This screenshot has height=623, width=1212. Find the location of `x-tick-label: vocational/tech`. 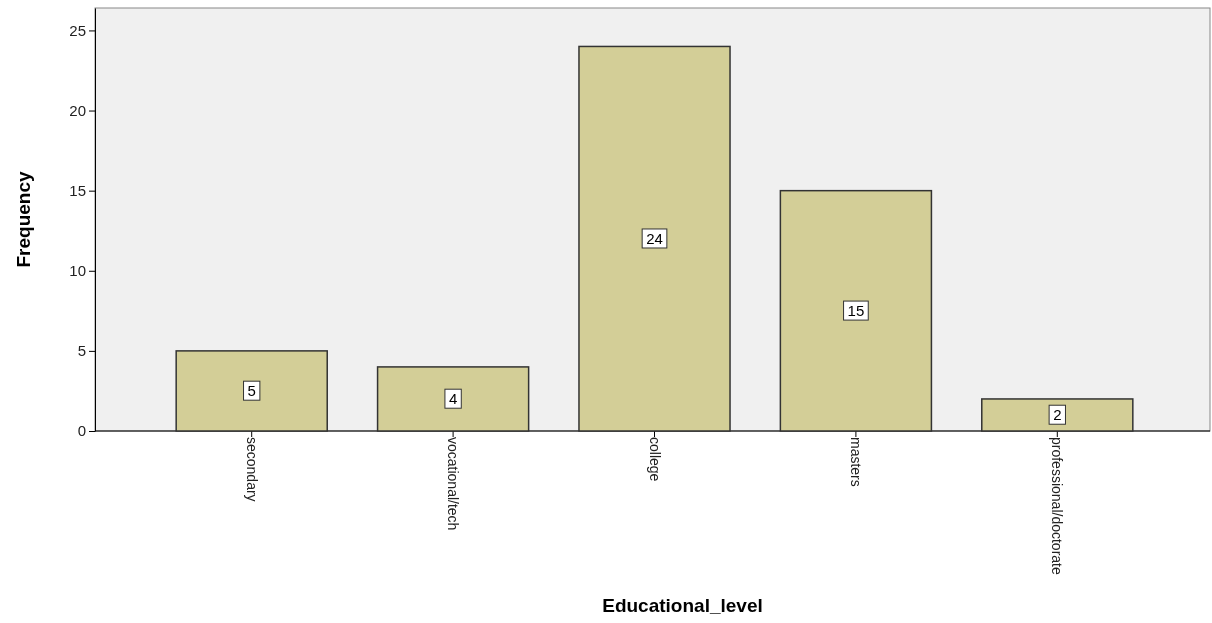

x-tick-label: vocational/tech is located at coordinates (453, 484).